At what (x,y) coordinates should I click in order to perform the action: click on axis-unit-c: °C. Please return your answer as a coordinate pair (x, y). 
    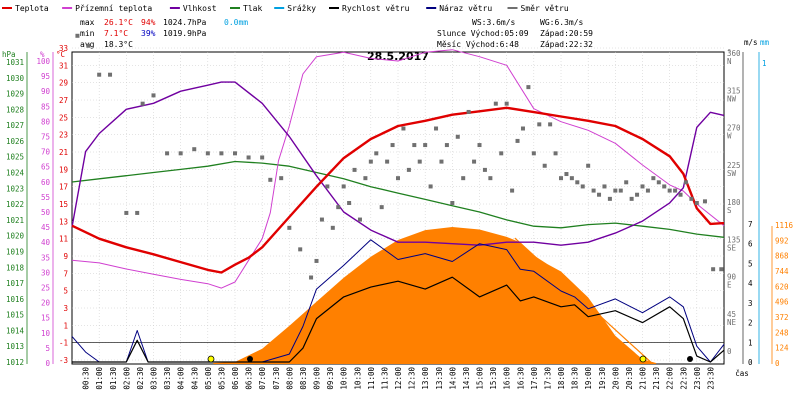
    Looking at the image, I should click on (60, 54).